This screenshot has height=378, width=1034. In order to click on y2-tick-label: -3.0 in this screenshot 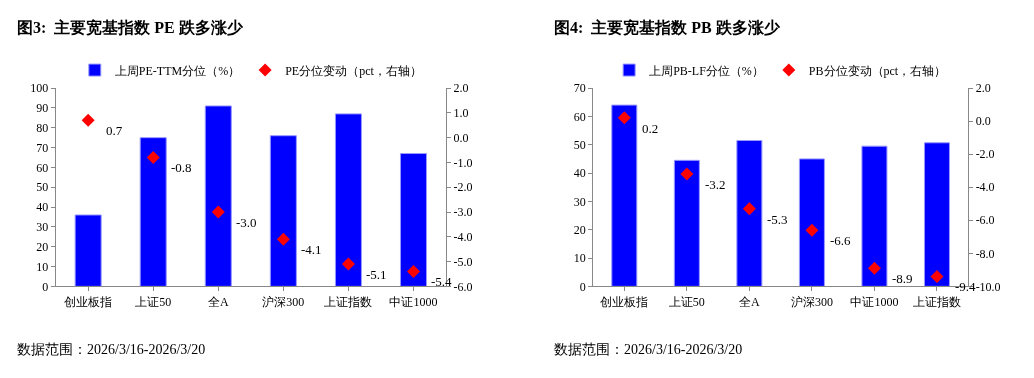, I will do `click(463, 212)`.